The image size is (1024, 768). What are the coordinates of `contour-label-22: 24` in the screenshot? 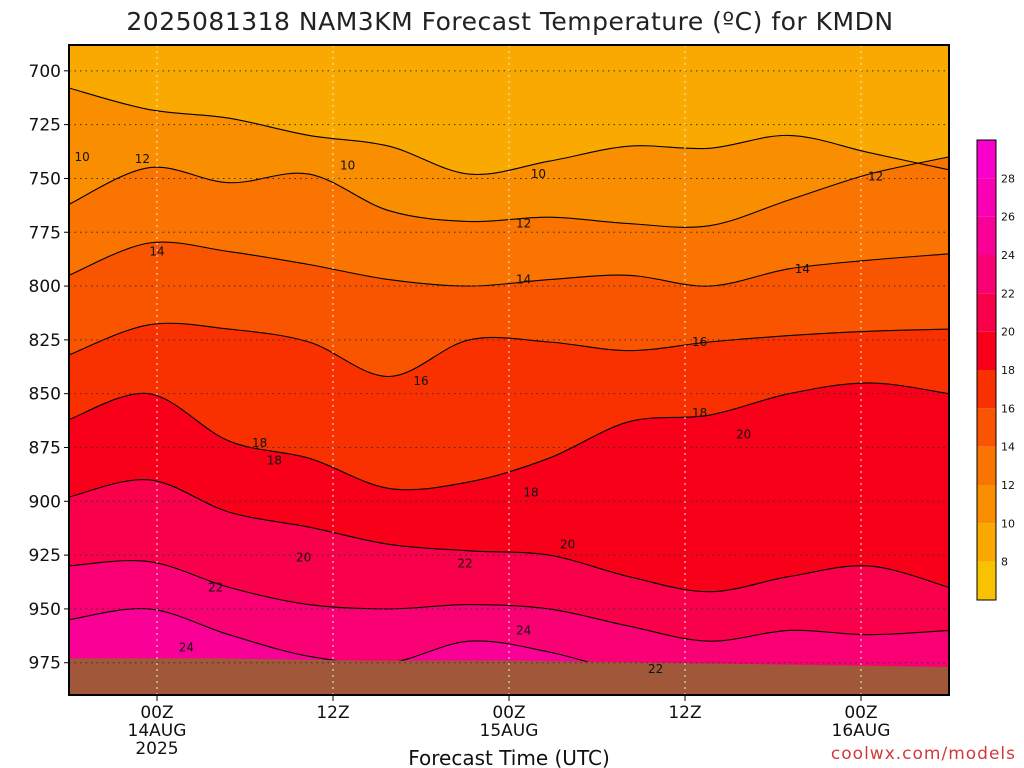 It's located at (523, 630).